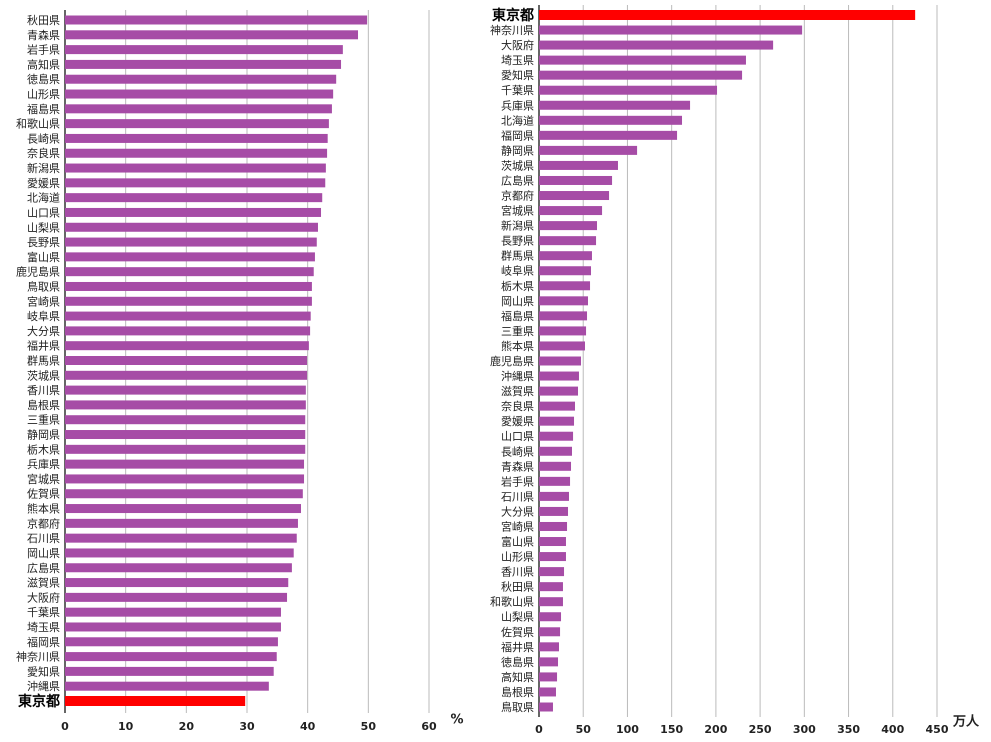 The width and height of the screenshot is (991, 742). I want to click on y-tick-label: 岩手県, so click(517, 481).